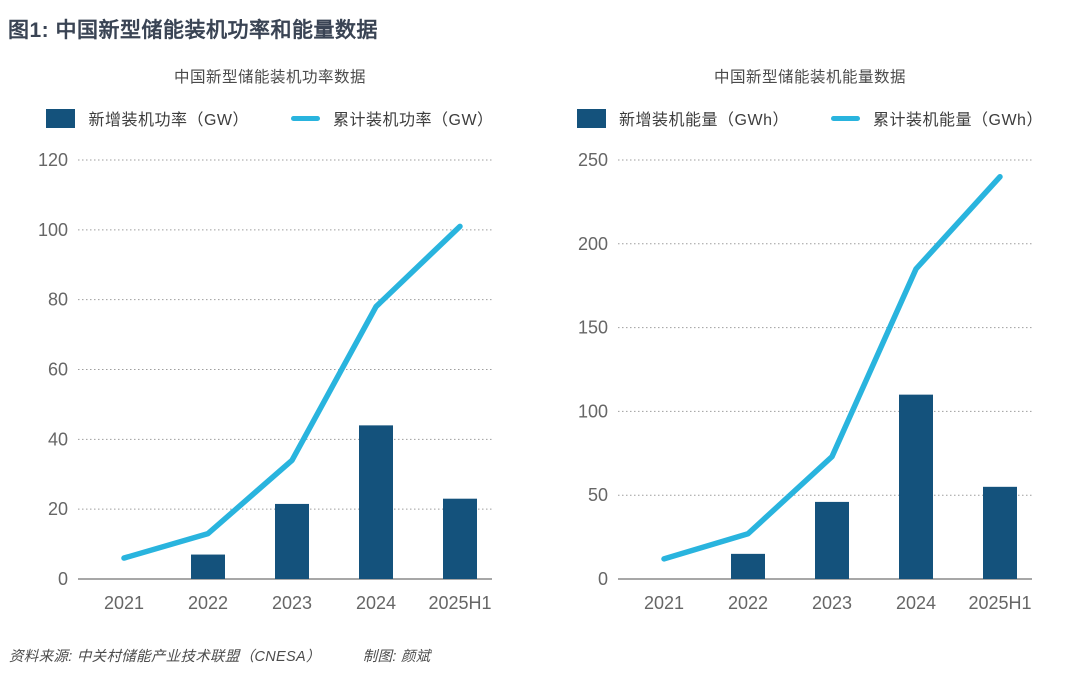  I want to click on legend-item-cumulative-power: 累计装机功率（GW）, so click(392, 118).